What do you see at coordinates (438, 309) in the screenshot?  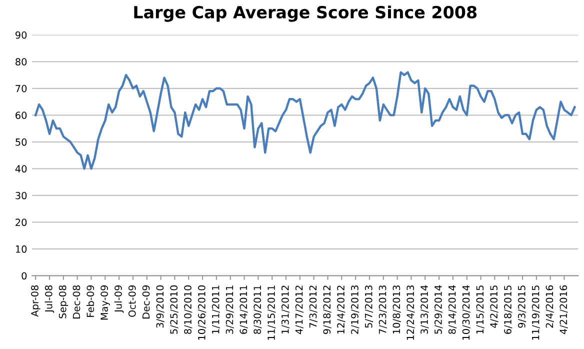 I see `x-tick-label: 5/29/2014` at bounding box center [438, 309].